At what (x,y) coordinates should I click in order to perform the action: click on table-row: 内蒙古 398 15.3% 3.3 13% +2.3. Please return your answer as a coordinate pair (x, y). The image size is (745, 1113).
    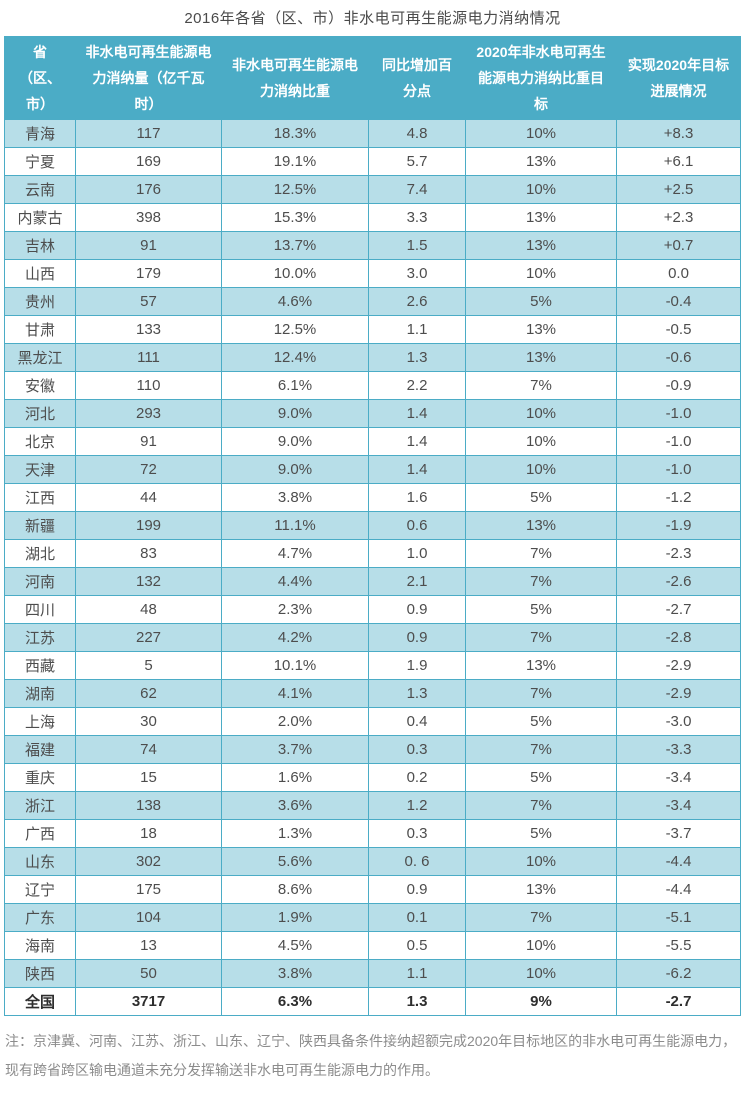
    Looking at the image, I should click on (372, 217).